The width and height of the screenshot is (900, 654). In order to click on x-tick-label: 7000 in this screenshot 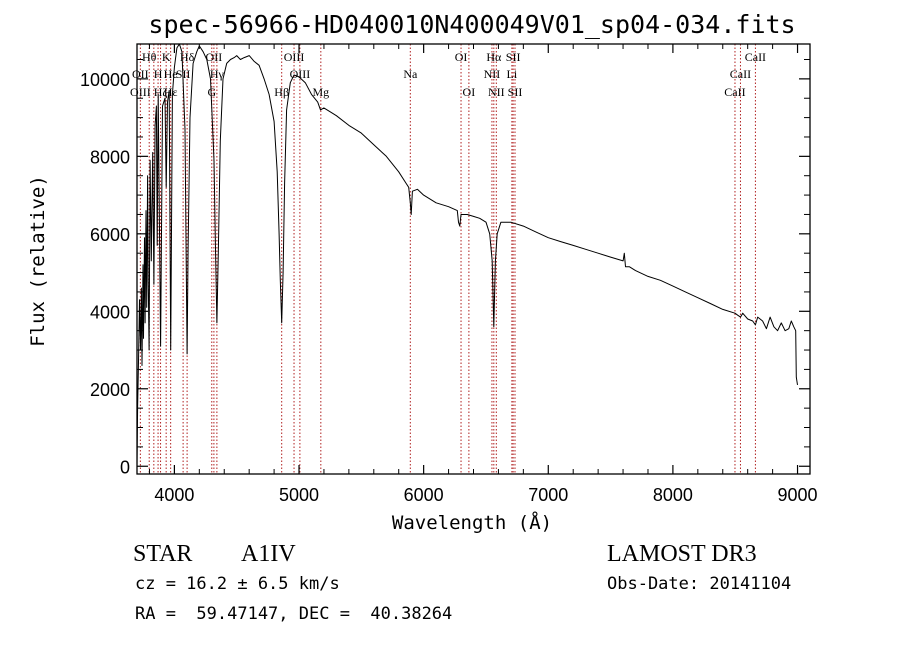, I will do `click(548, 495)`.